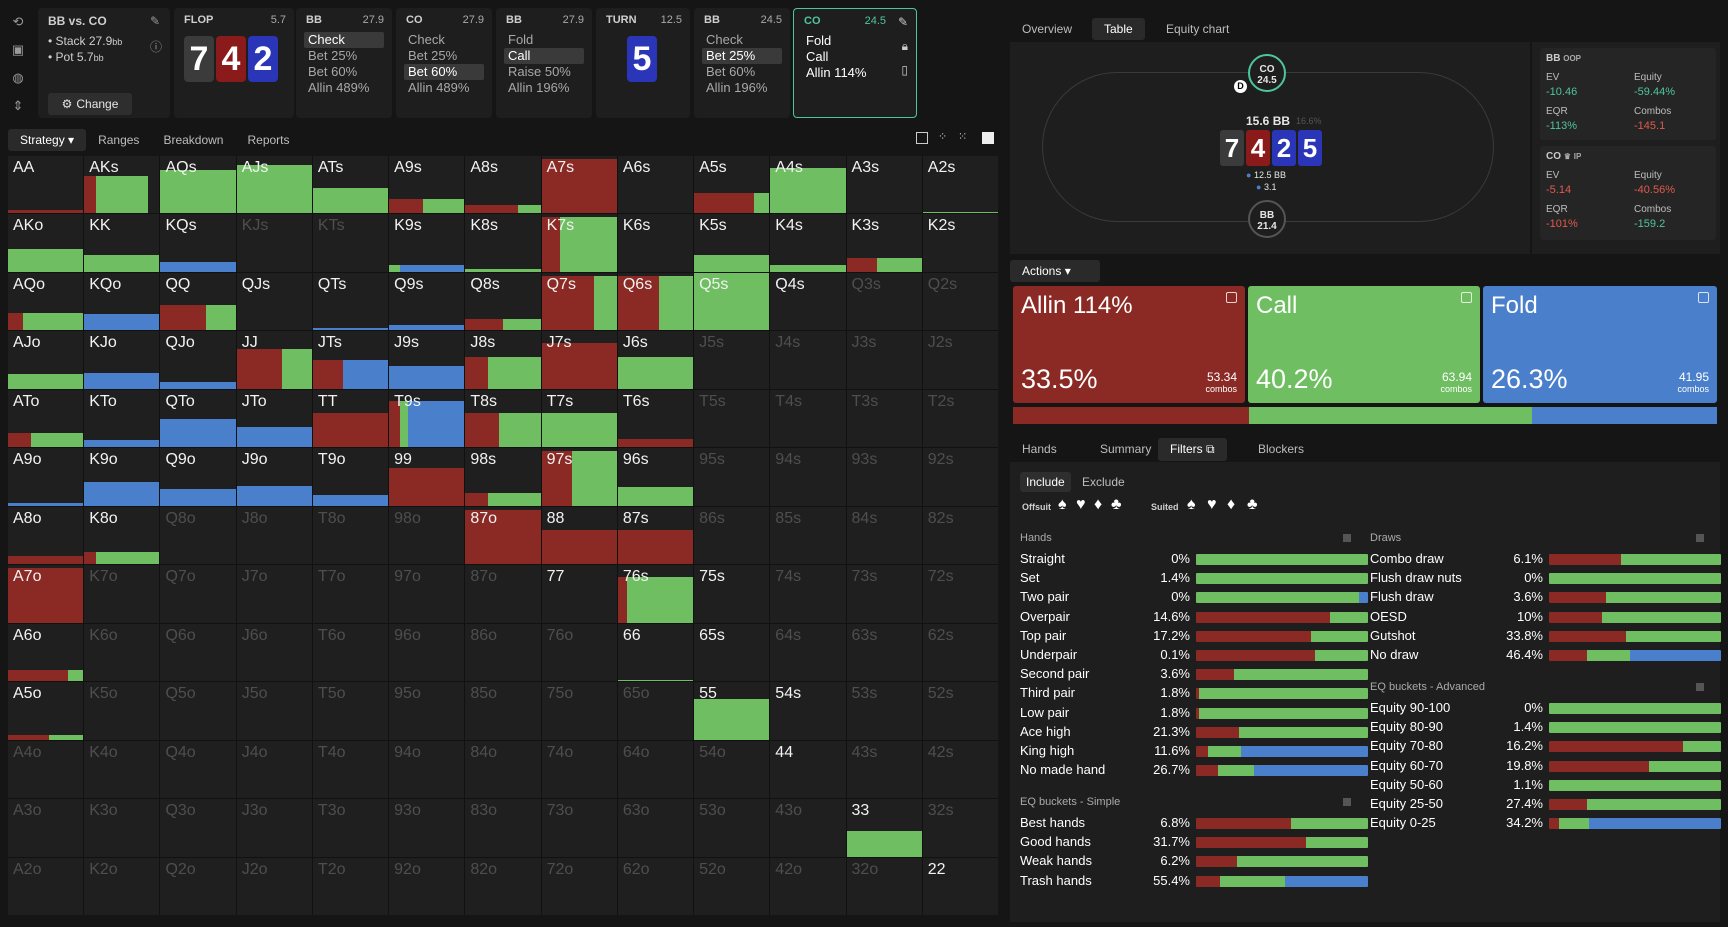 The height and width of the screenshot is (927, 1728). I want to click on hand-cell: 44, so click(808, 769).